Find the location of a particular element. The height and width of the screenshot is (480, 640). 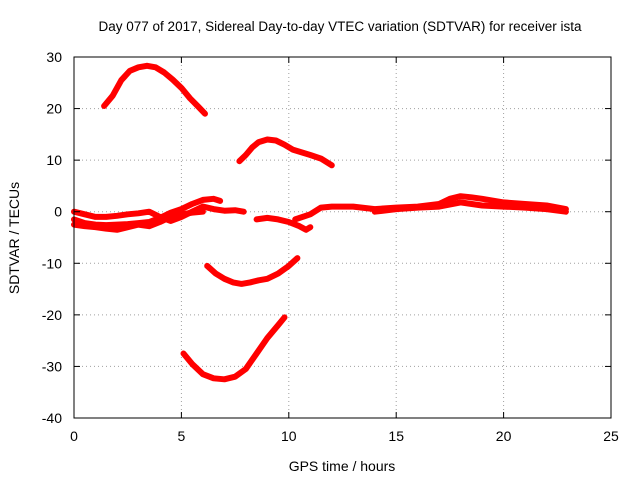

y-tick-label: 30 is located at coordinates (54, 57).